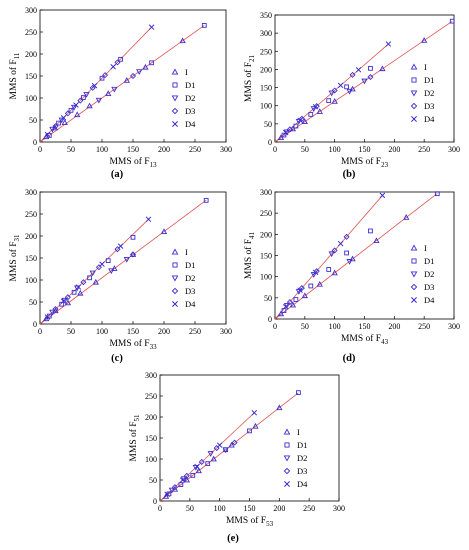 This screenshot has width=469, height=550. I want to click on y-tick-label: 200, so click(31, 54).